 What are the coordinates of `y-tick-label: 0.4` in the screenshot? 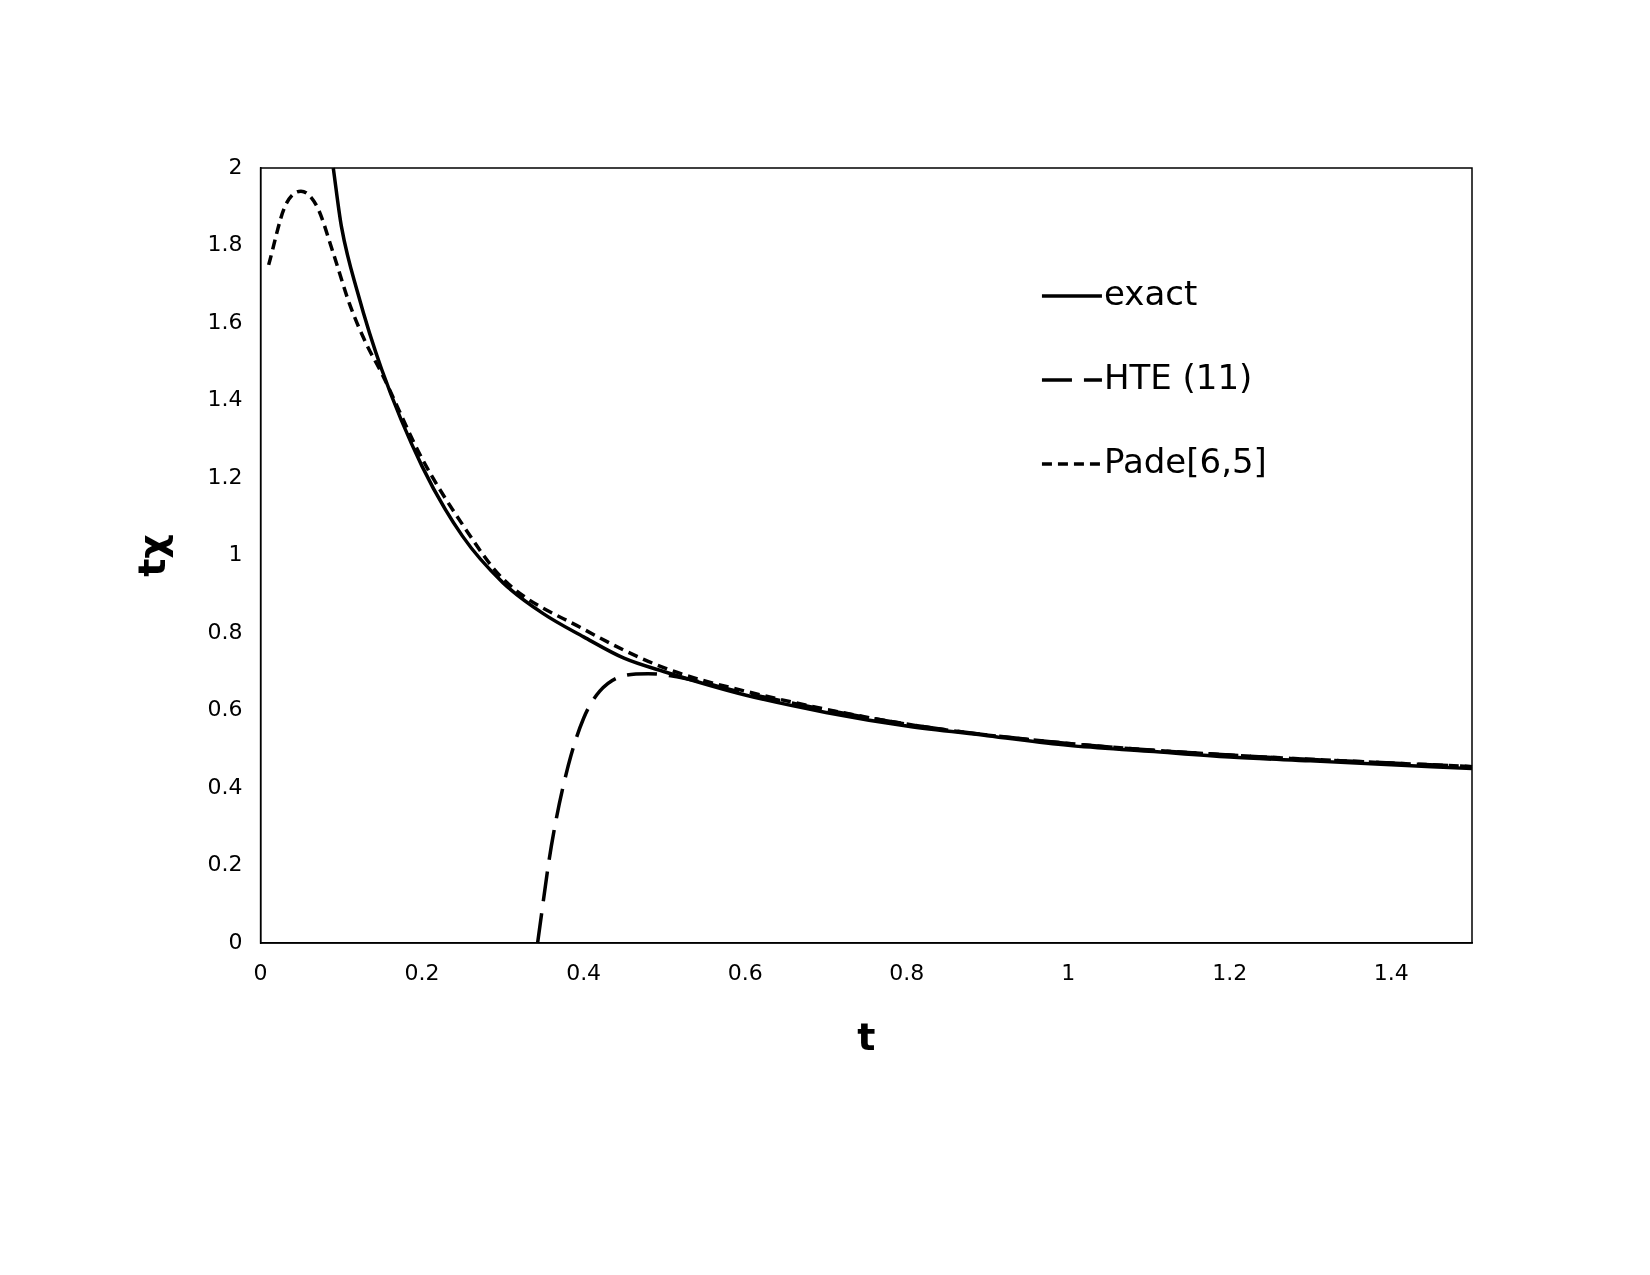 It's located at (225, 786).